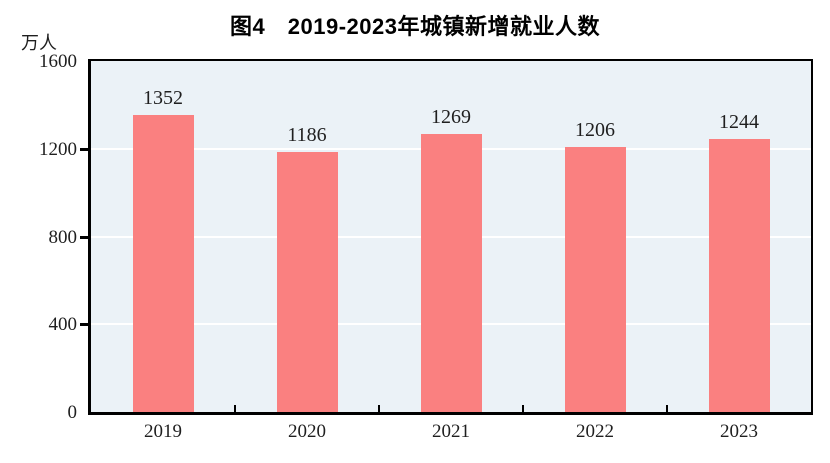 The height and width of the screenshot is (463, 830). What do you see at coordinates (163, 431) in the screenshot?
I see `x-tick-label-2019: 2019` at bounding box center [163, 431].